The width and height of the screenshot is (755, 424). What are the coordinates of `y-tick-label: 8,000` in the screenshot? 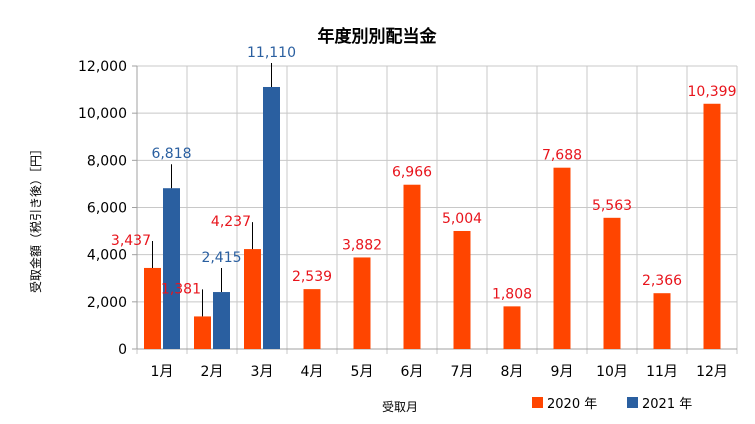 It's located at (107, 161).